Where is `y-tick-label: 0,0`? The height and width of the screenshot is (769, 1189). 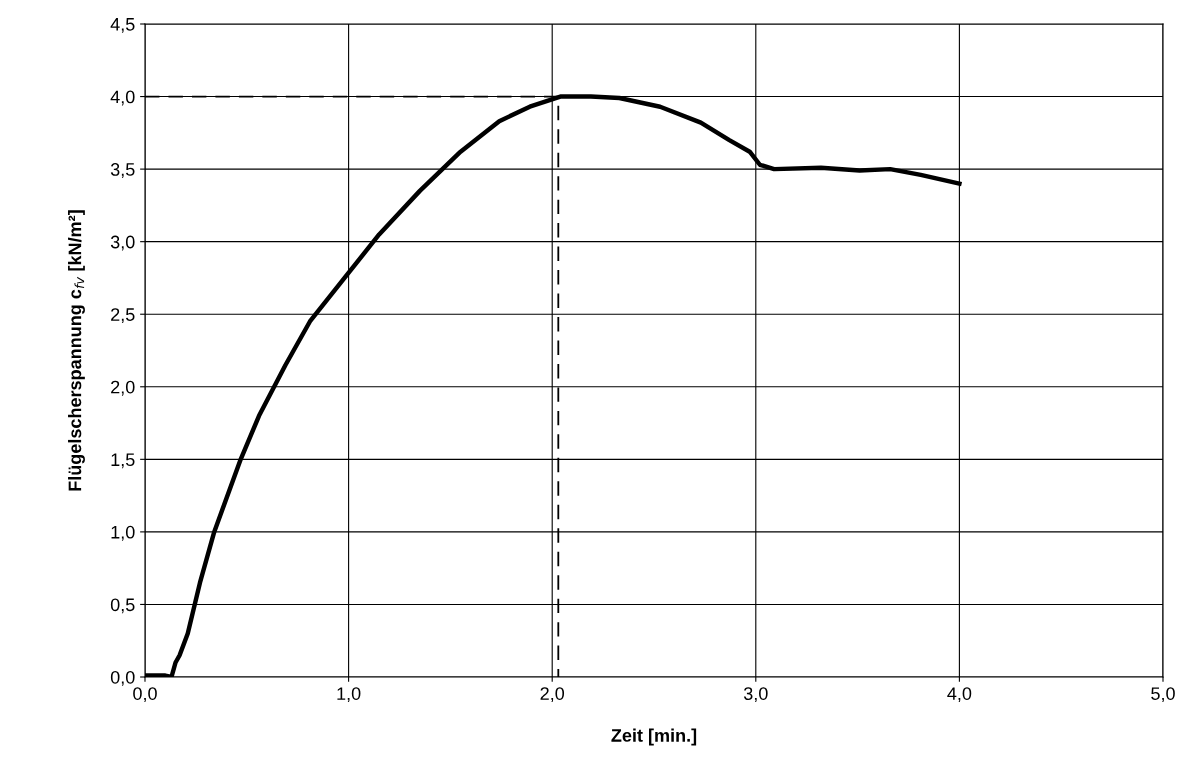
y-tick-label: 0,0 is located at coordinates (122, 678).